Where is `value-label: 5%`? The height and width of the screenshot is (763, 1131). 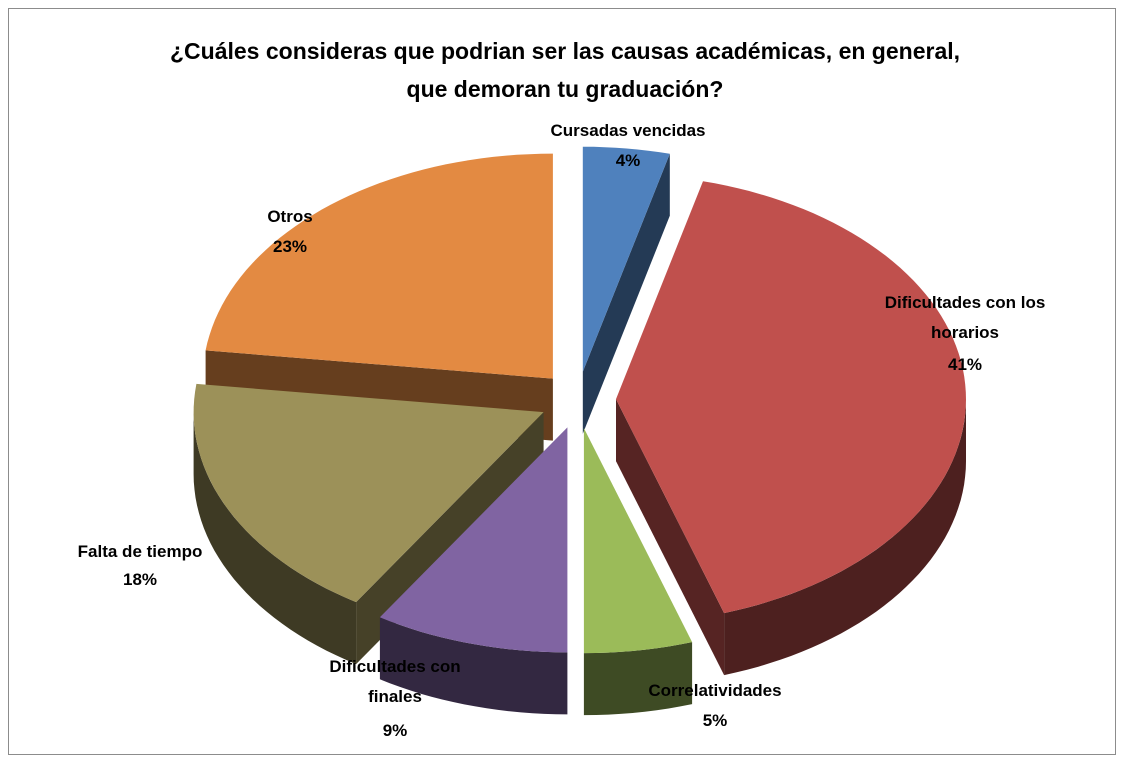 value-label: 5% is located at coordinates (715, 720).